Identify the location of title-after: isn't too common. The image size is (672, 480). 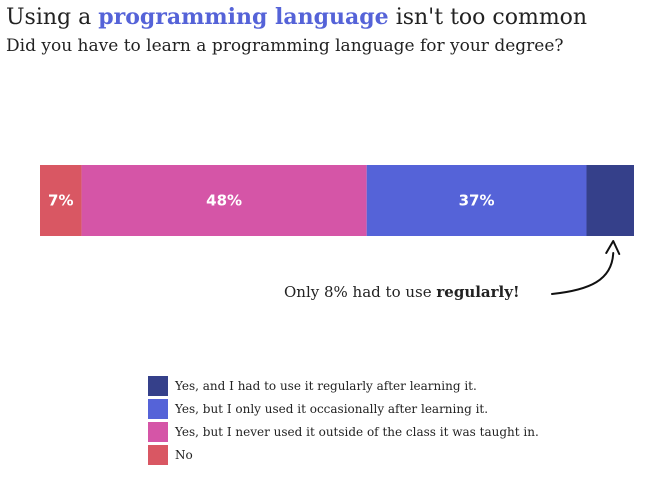
(491, 17).